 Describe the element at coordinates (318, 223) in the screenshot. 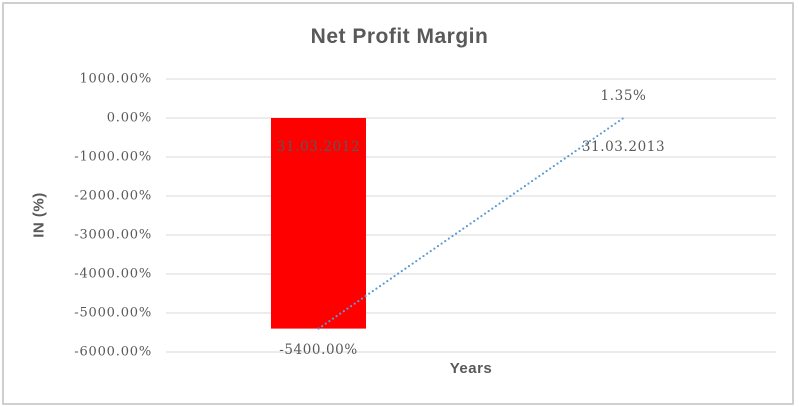

I see `bar-31.03.2012` at that location.